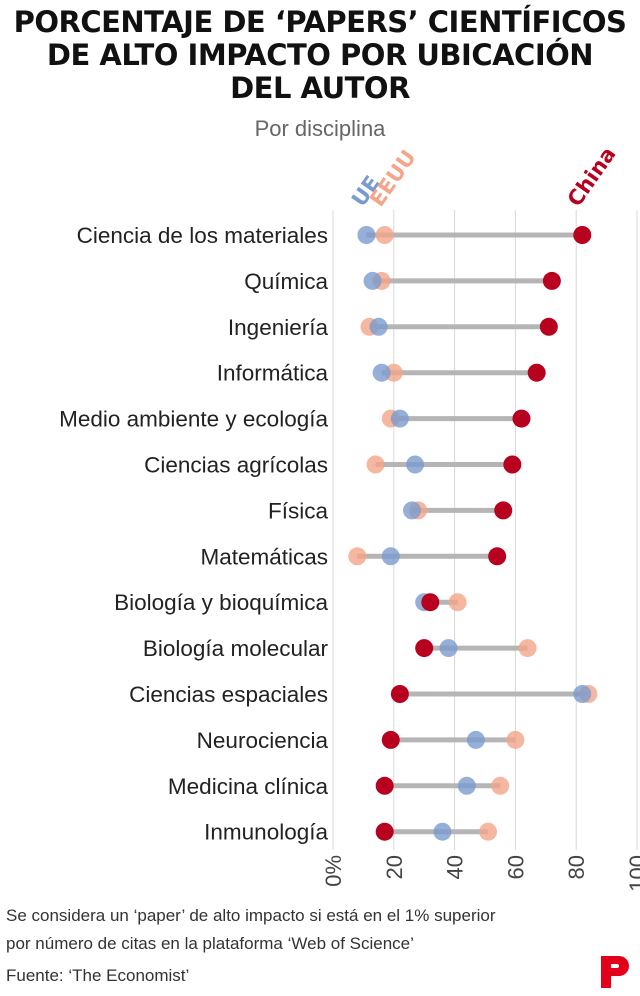  Describe the element at coordinates (615, 972) in the screenshot. I see `publisher-logo-icon` at that location.